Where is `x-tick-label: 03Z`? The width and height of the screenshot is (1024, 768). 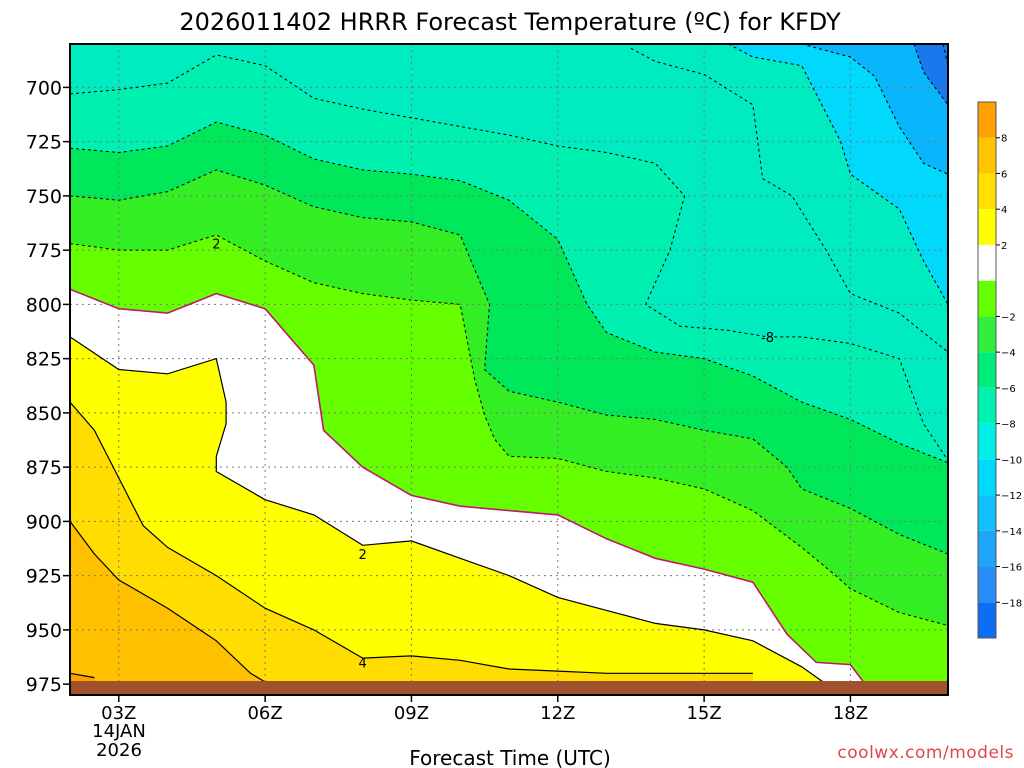 x-tick-label: 03Z is located at coordinates (118, 713).